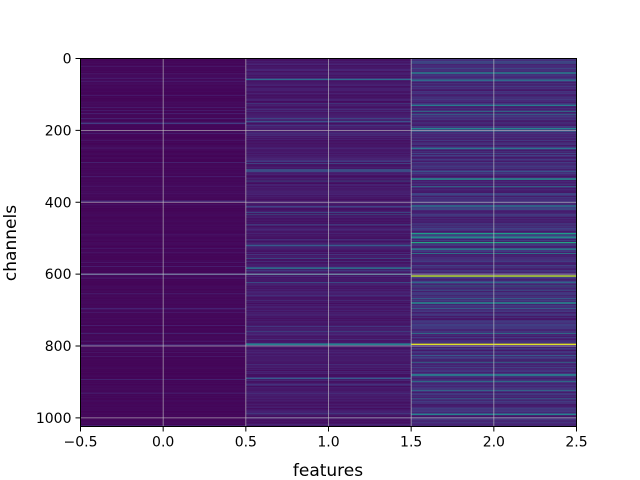 This screenshot has height=480, width=640. What do you see at coordinates (494, 443) in the screenshot?
I see `x-tick-label: 2.0` at bounding box center [494, 443].